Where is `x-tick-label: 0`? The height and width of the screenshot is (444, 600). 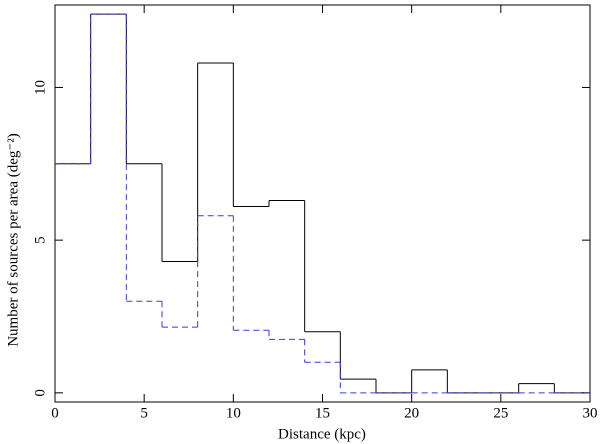
x-tick-label: 0 is located at coordinates (55, 413).